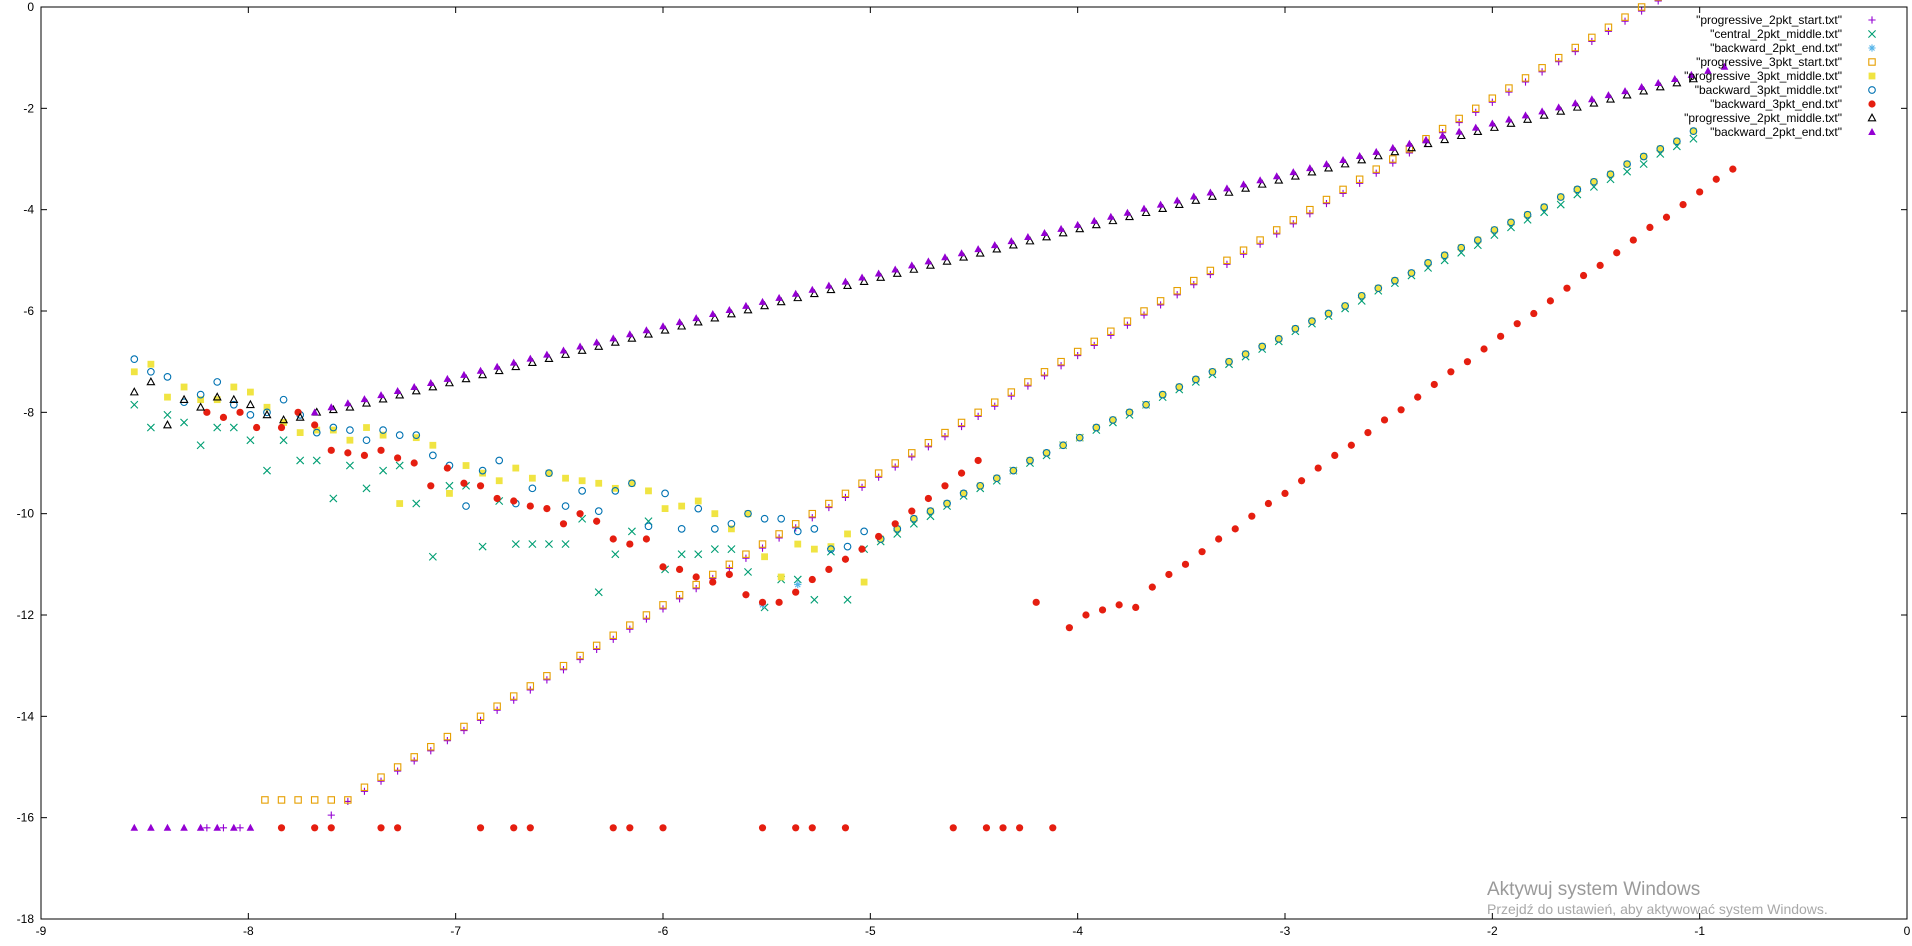  I want to click on y-tick-label: -2, so click(28, 108).